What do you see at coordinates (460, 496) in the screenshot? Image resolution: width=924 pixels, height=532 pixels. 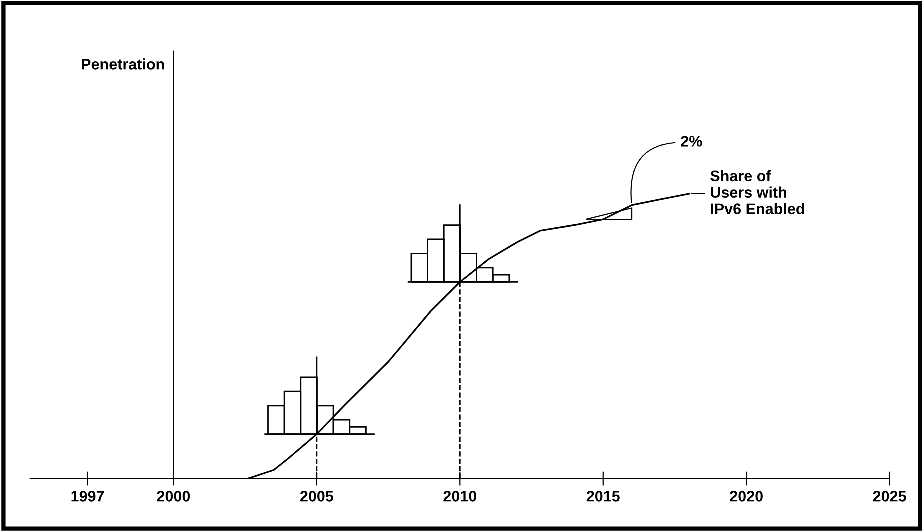 I see `x-tick-label: 2010` at bounding box center [460, 496].